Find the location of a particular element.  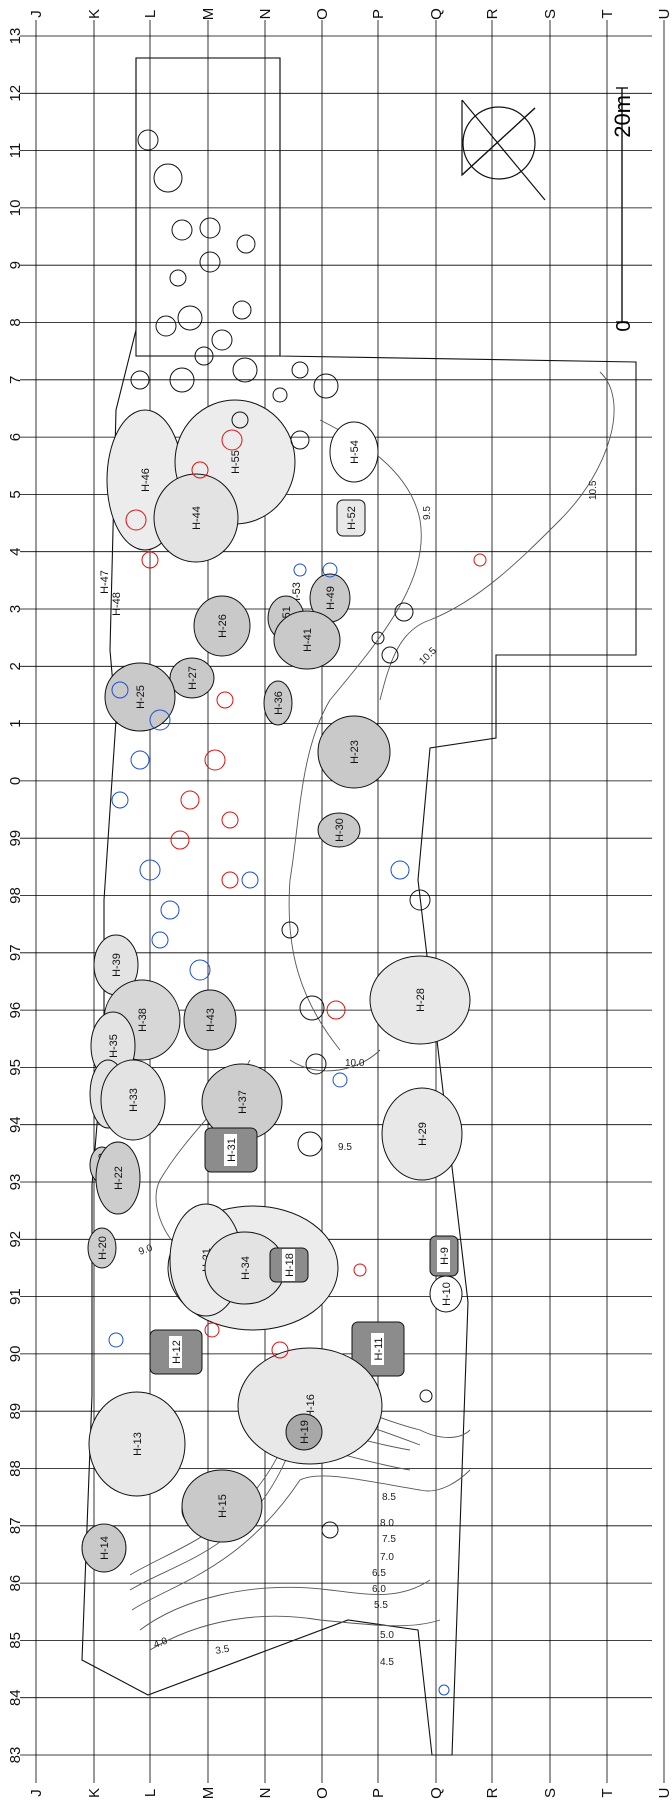

feature-label: H-49 is located at coordinates (331, 598).